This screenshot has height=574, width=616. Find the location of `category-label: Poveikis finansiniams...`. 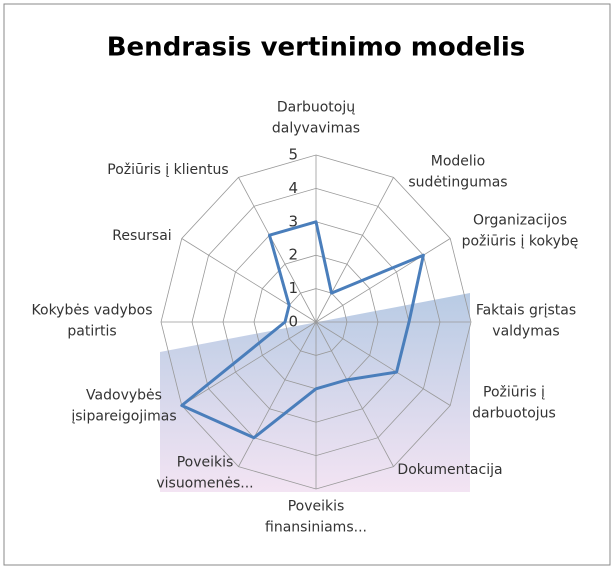

category-label: Poveikis finansiniams... is located at coordinates (316, 517).